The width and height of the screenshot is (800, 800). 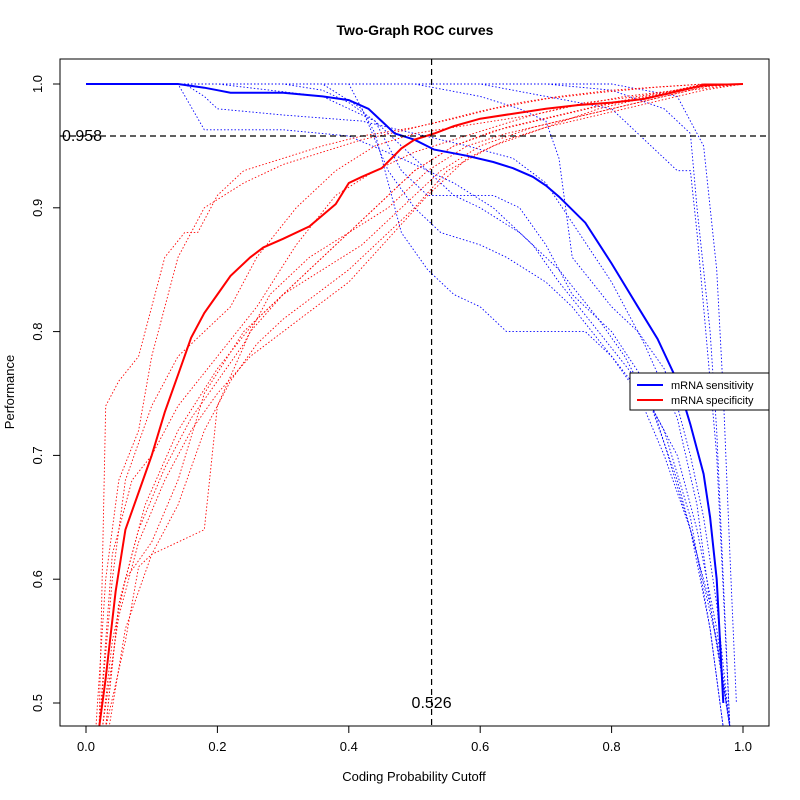 What do you see at coordinates (9, 392) in the screenshot?
I see `y-axis-label: Performance` at bounding box center [9, 392].